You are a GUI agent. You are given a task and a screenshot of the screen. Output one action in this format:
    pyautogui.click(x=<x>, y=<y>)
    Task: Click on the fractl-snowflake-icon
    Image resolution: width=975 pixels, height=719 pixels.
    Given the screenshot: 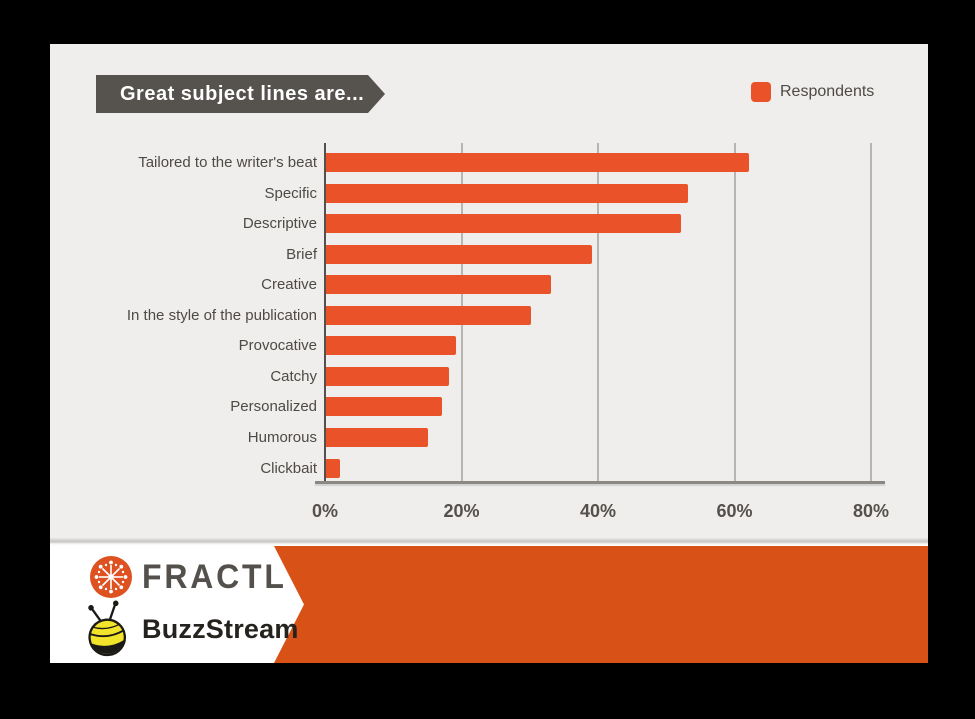 What is the action you would take?
    pyautogui.click(x=111, y=577)
    